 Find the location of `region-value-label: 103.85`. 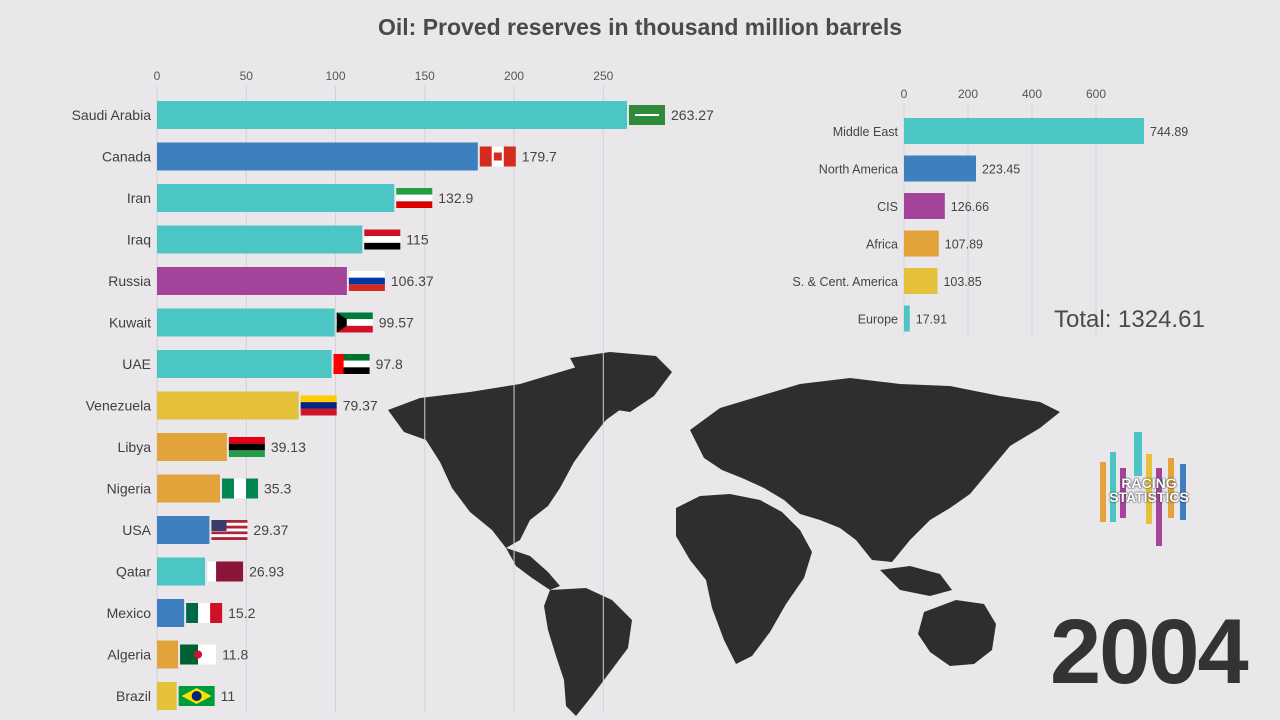

region-value-label: 103.85 is located at coordinates (962, 282).